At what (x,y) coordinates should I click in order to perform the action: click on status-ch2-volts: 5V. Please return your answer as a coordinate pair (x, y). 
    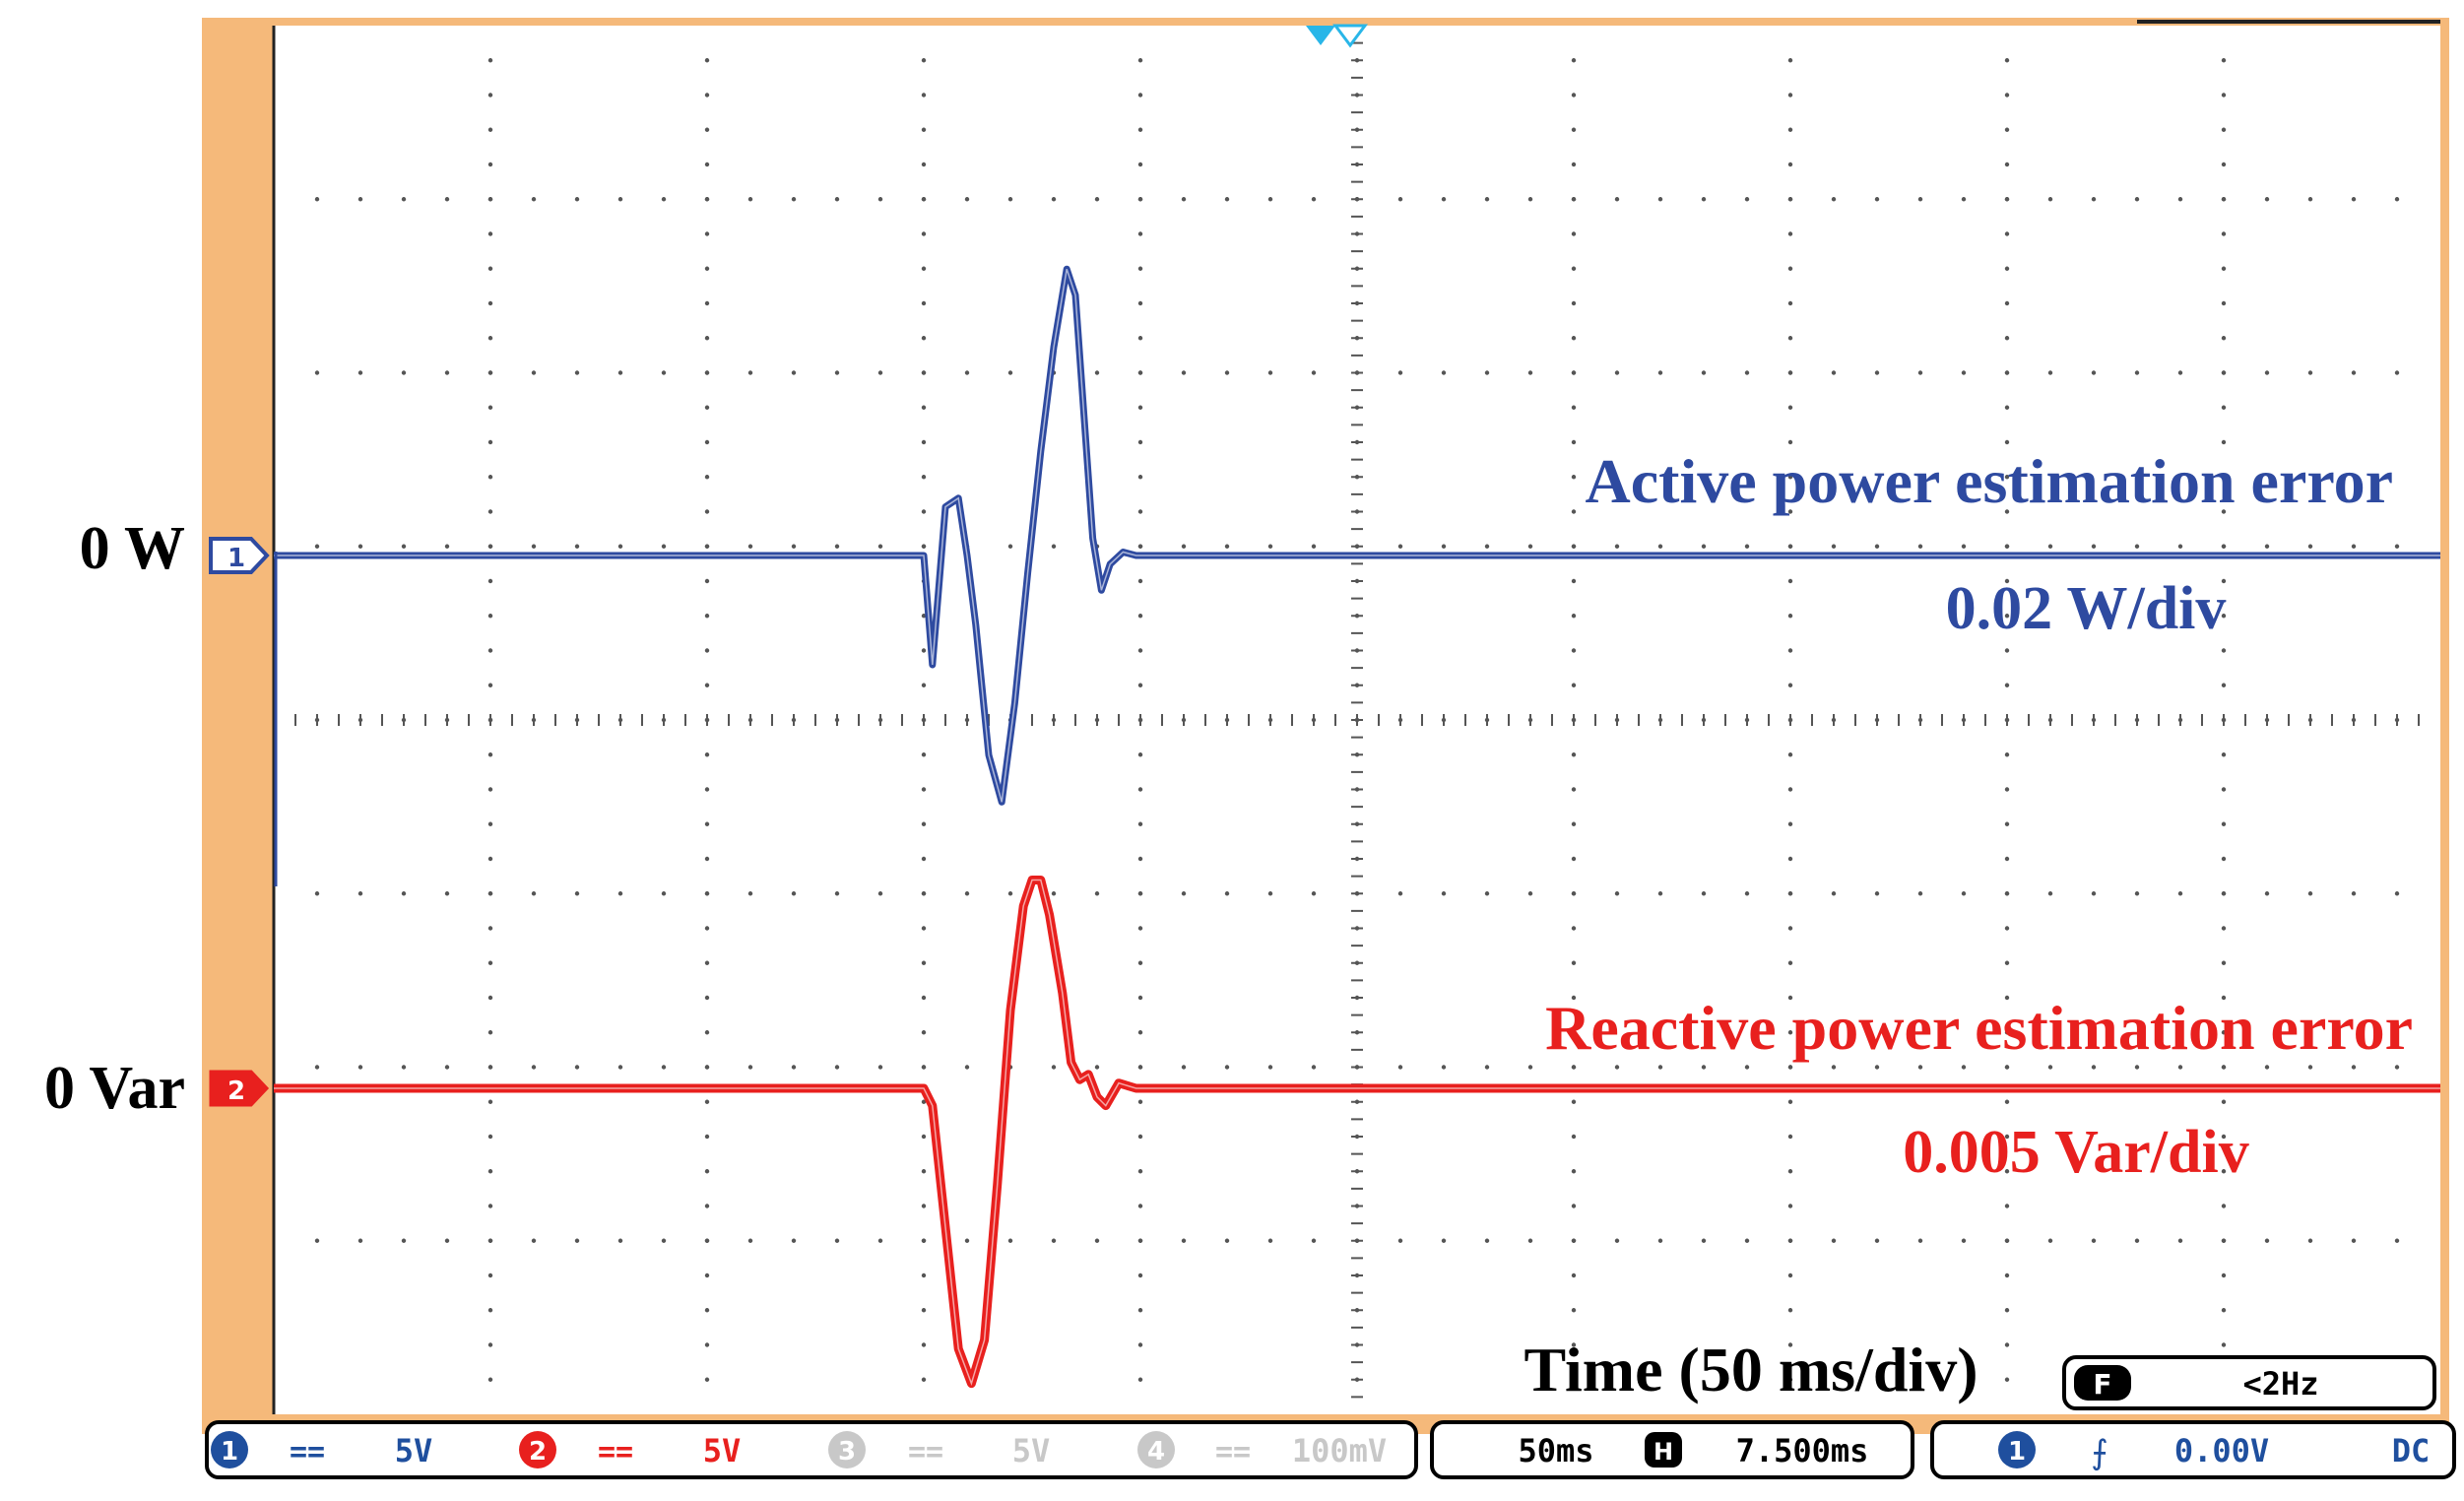
    Looking at the image, I should click on (722, 1450).